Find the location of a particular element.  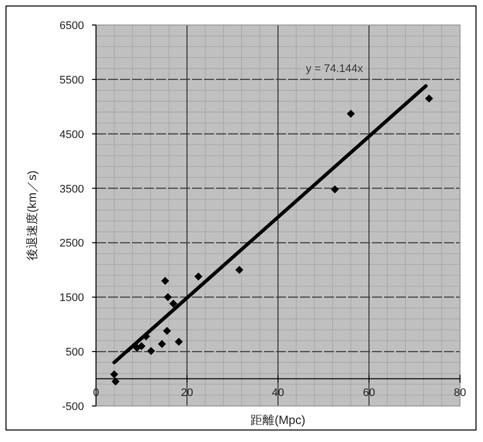

y-tick-label: 500 is located at coordinates (75, 352).